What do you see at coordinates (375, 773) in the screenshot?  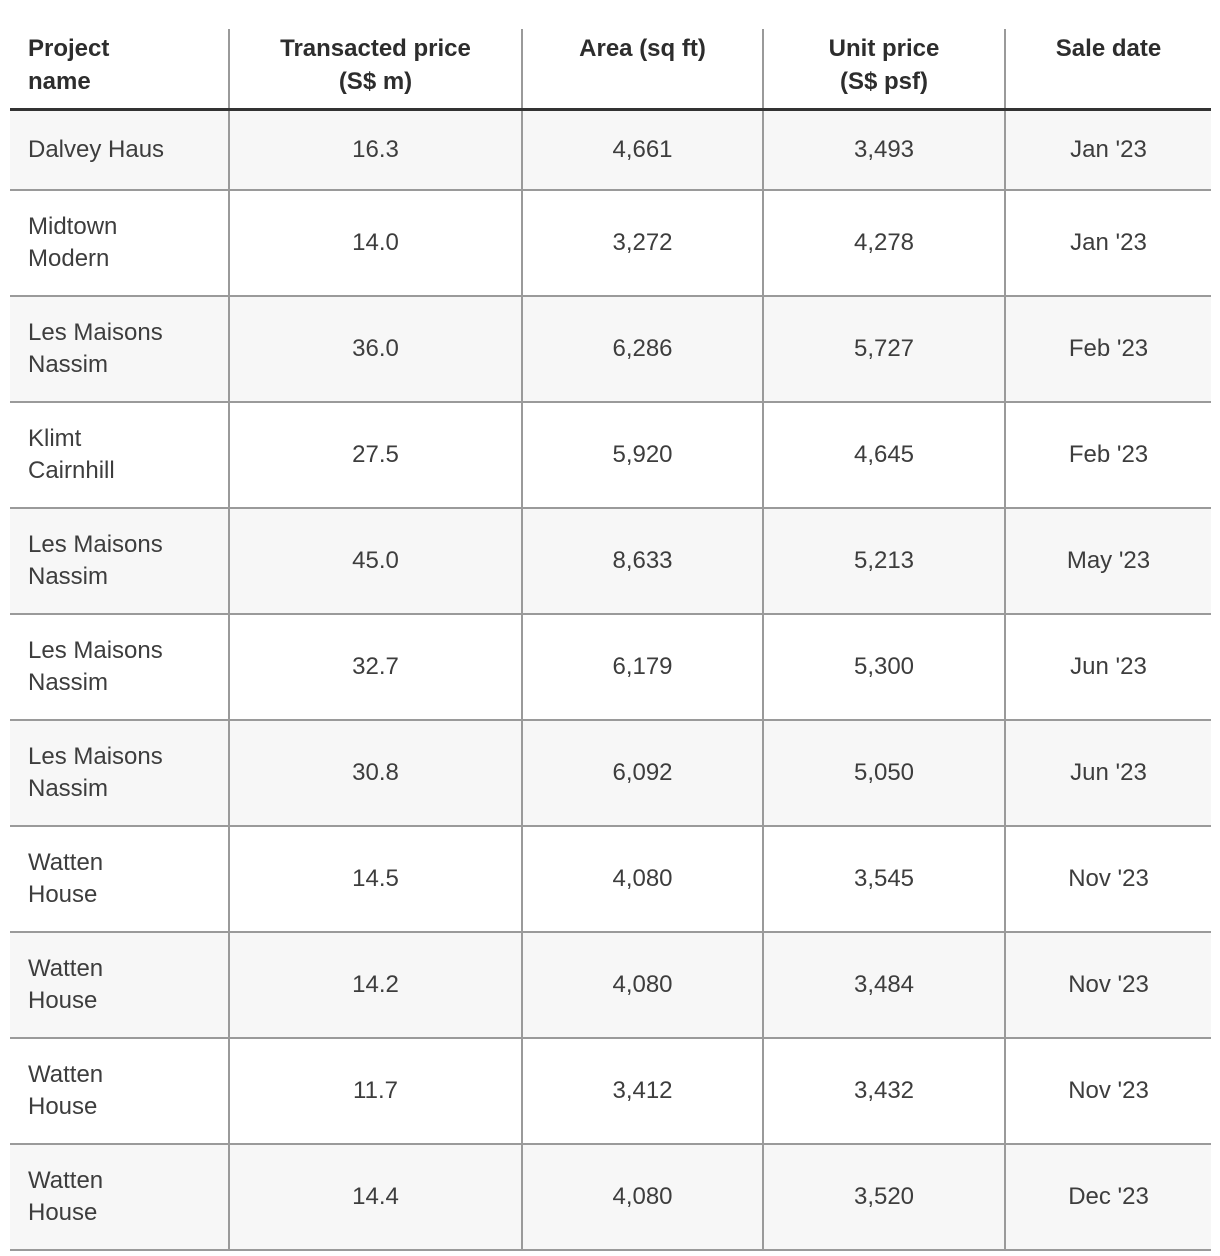 I see `cell-transacted-price: 30.8` at bounding box center [375, 773].